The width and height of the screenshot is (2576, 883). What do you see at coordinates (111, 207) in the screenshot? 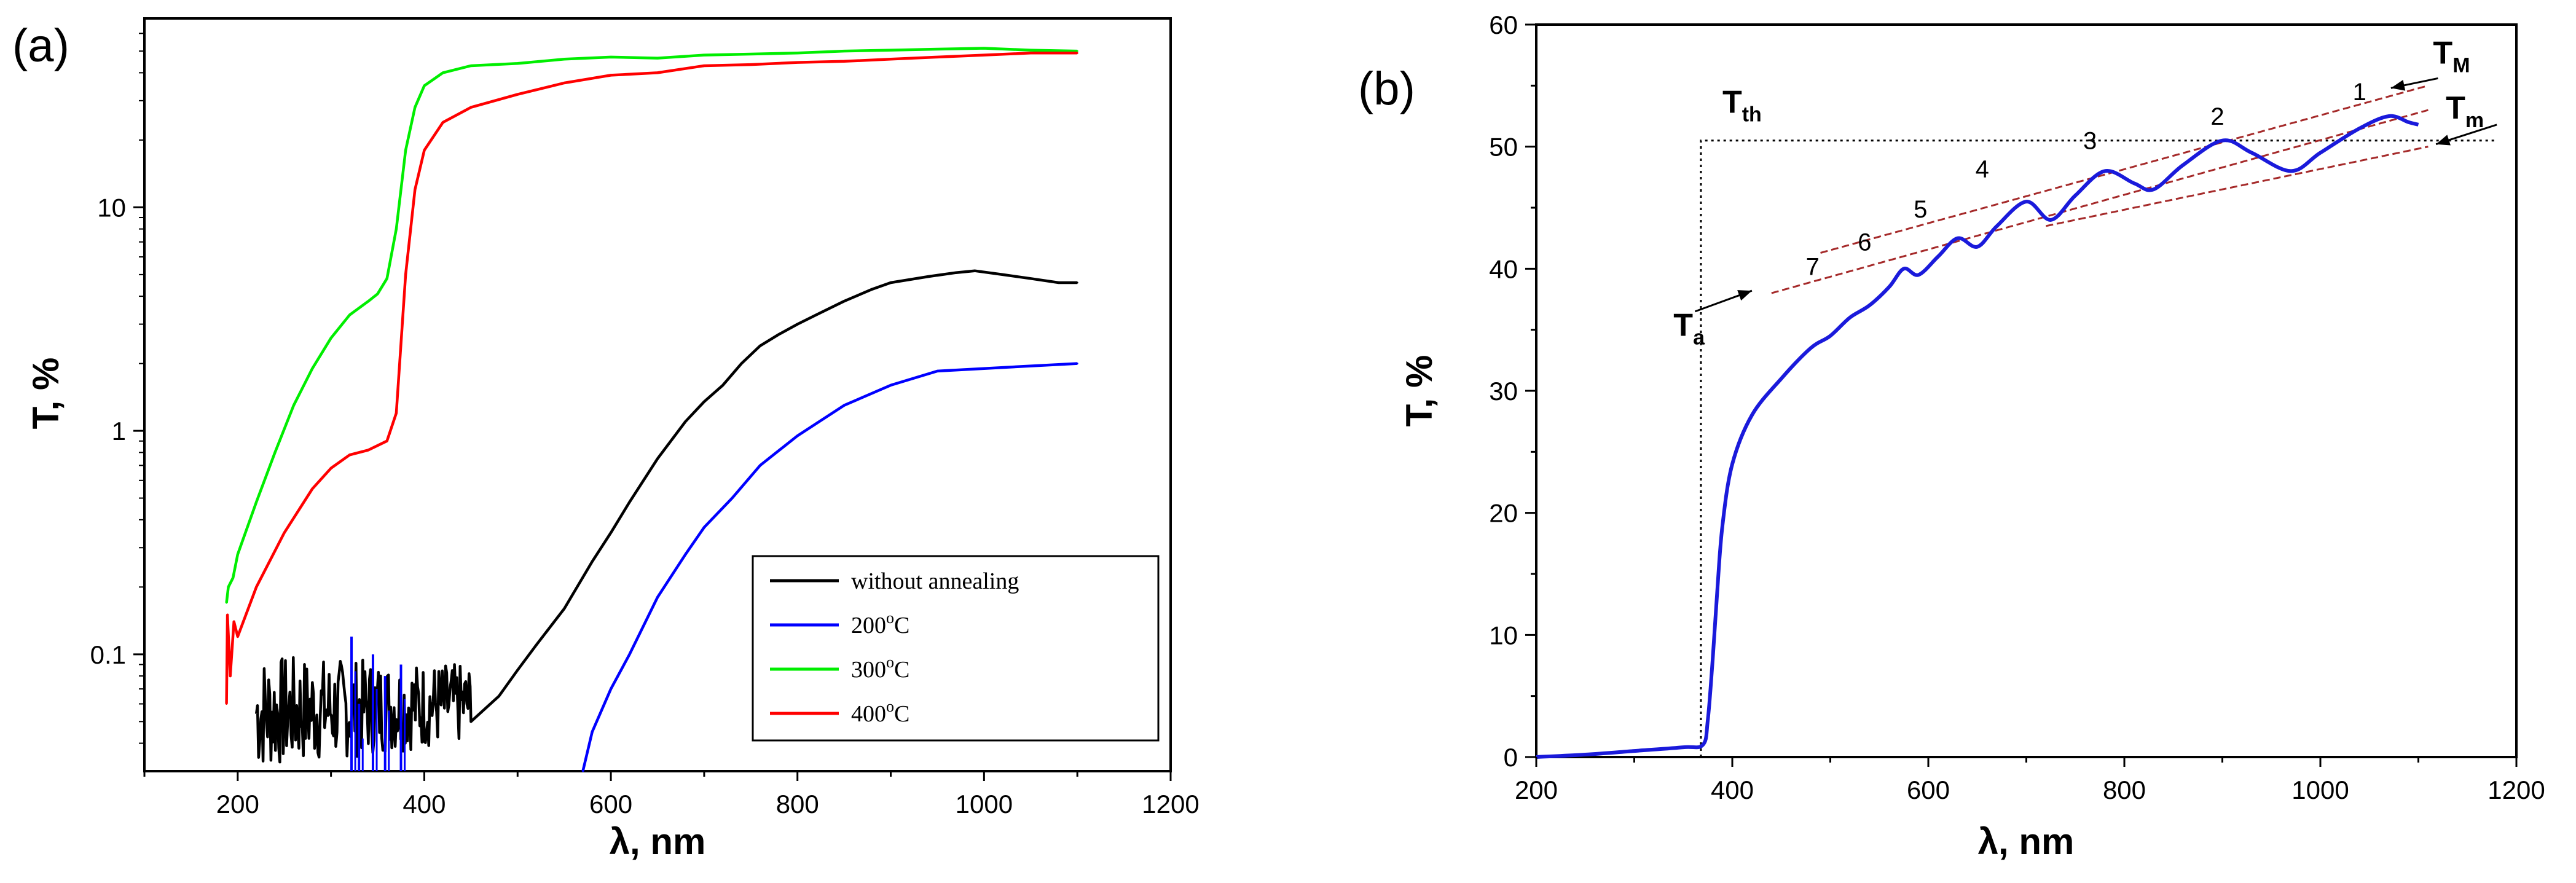
I see `y-tick-label-a: 10` at bounding box center [111, 207].